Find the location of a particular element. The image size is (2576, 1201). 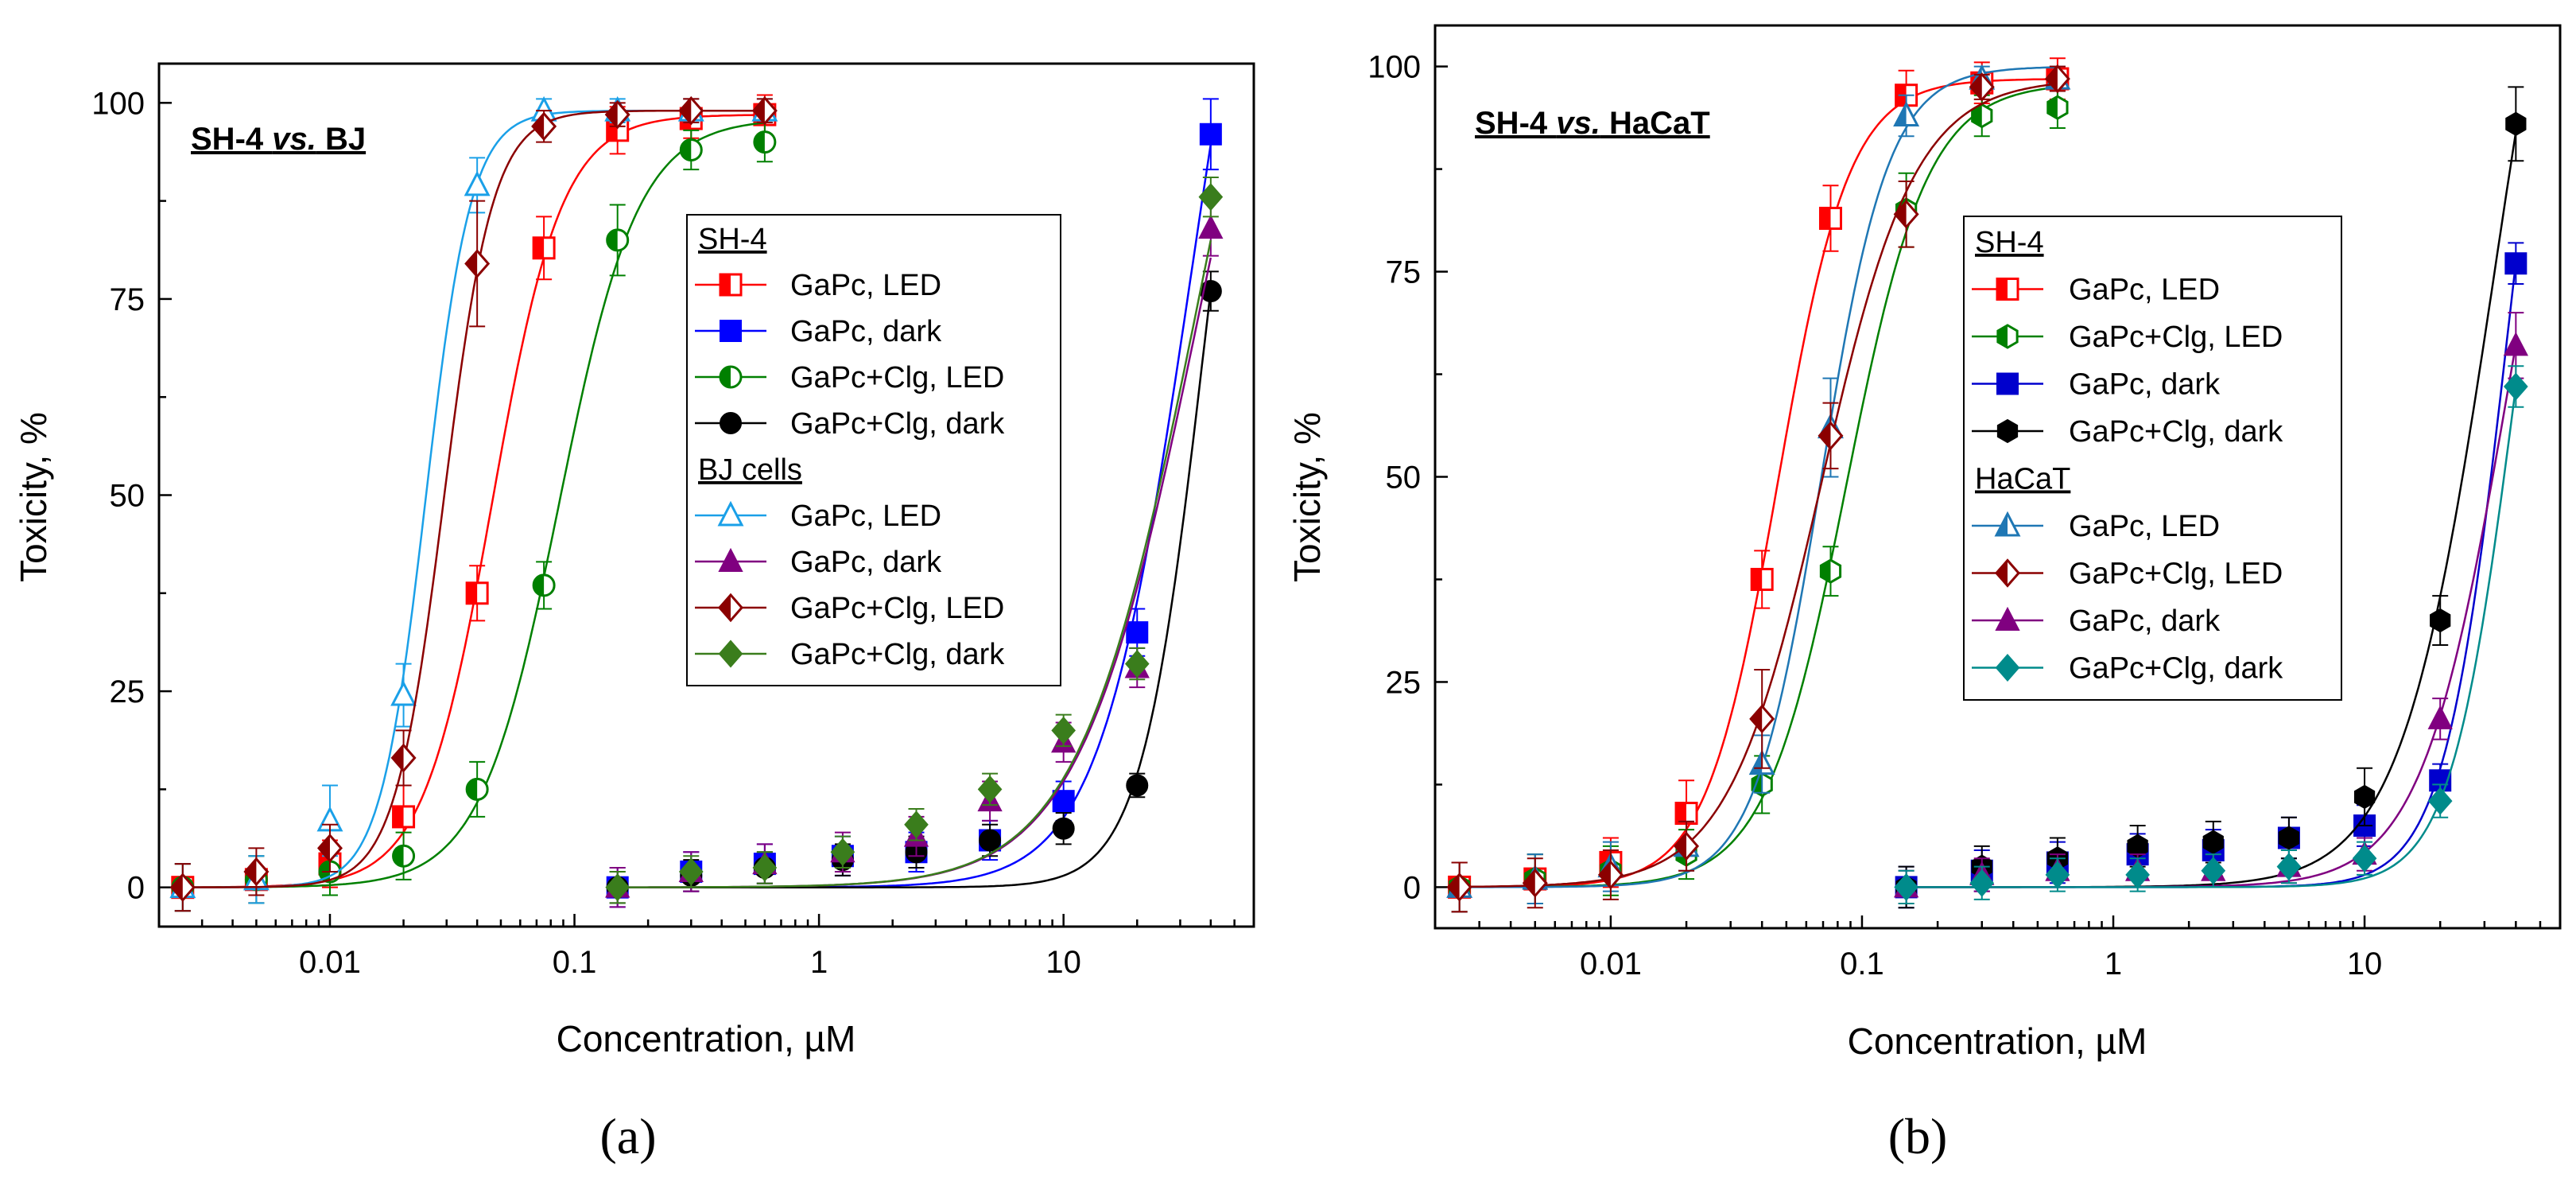

panel-title: SH-4 vs. BJ is located at coordinates (279, 139).